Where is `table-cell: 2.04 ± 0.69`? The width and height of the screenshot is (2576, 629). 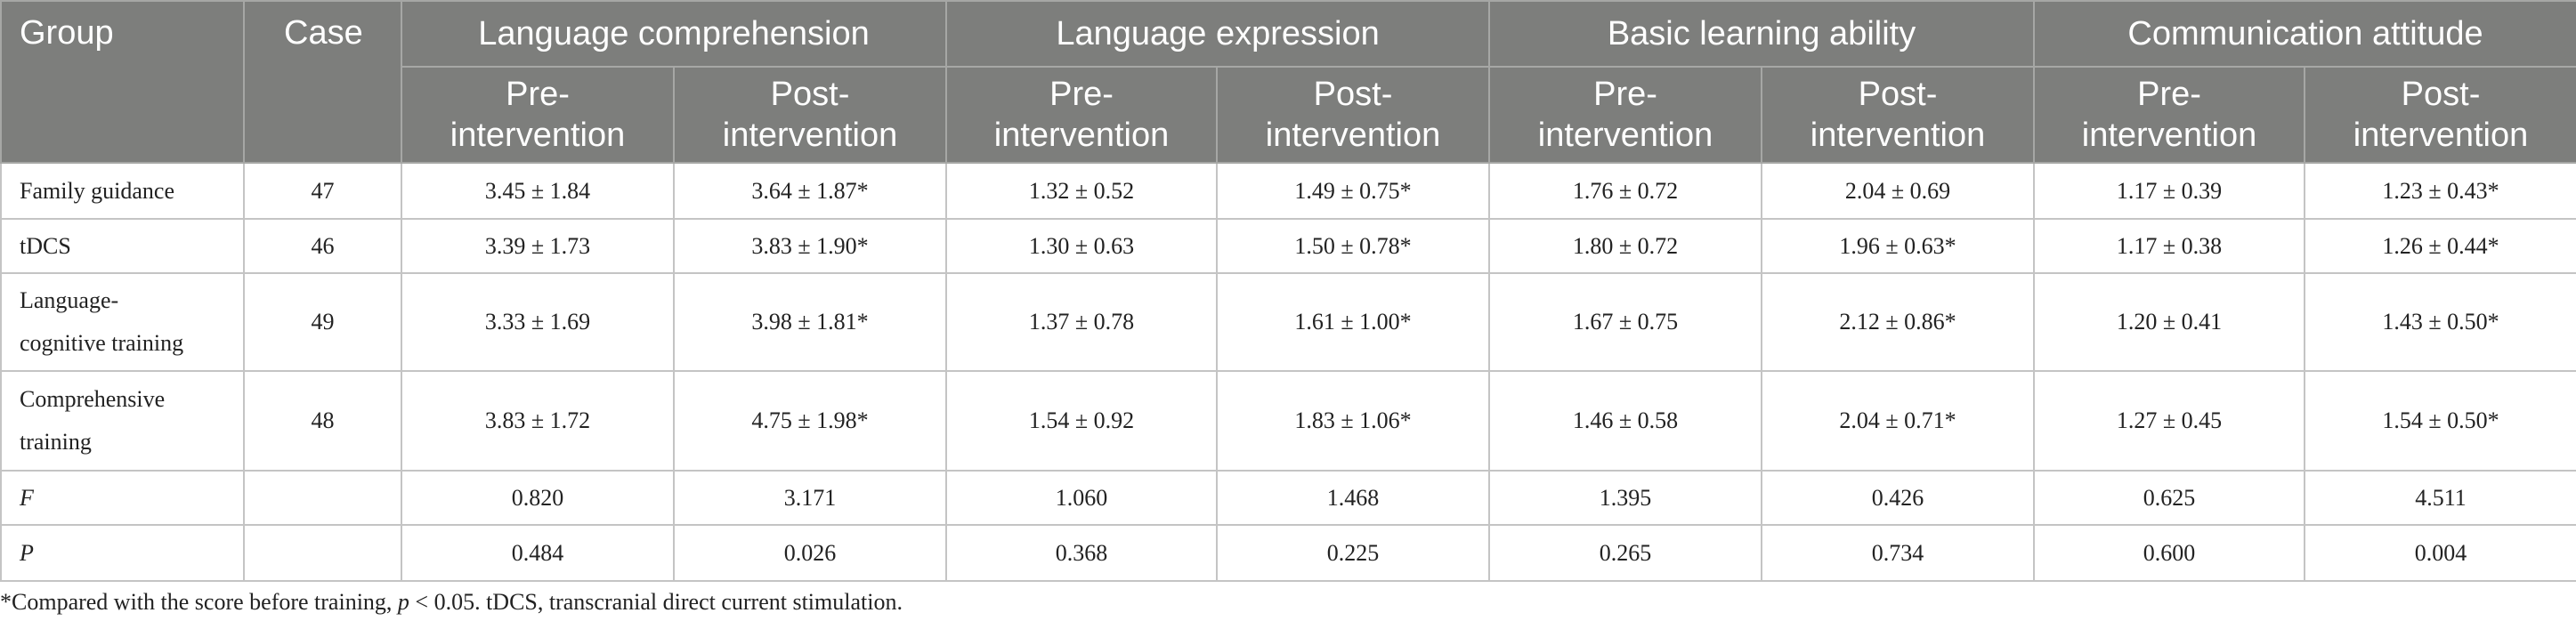
table-cell: 2.04 ± 0.69 is located at coordinates (1898, 191).